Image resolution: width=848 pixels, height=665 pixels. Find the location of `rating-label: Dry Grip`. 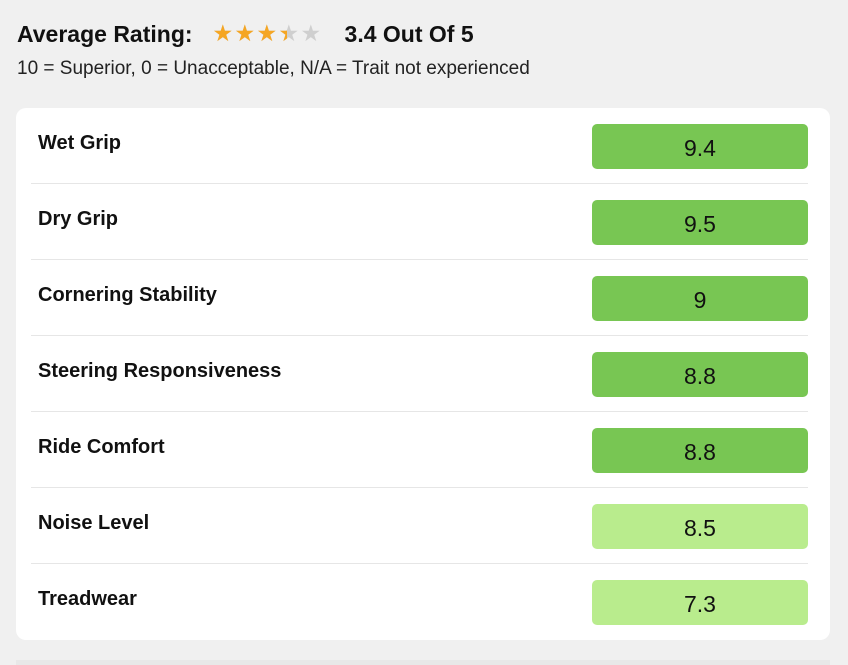

rating-label: Dry Grip is located at coordinates (78, 219).